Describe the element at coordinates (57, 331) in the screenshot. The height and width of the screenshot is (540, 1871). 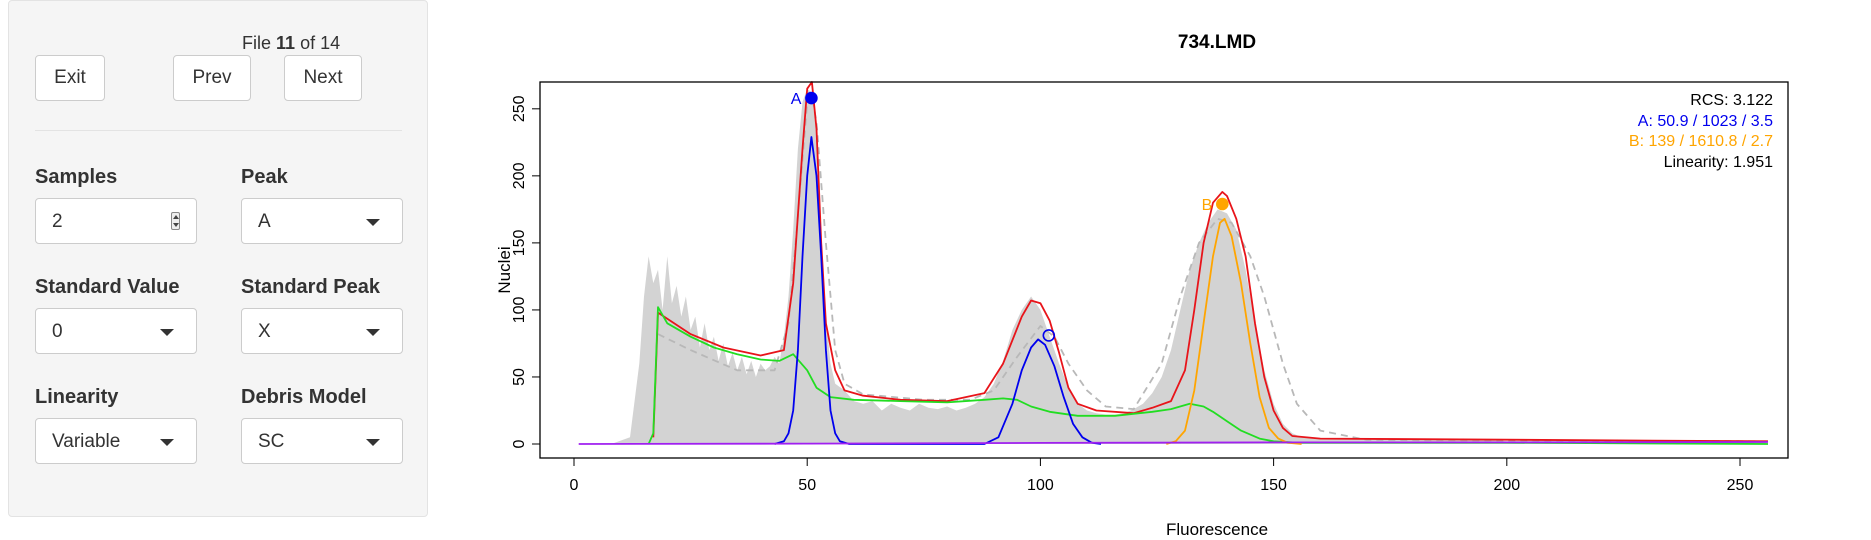
I see `standard-value-value: 0` at that location.